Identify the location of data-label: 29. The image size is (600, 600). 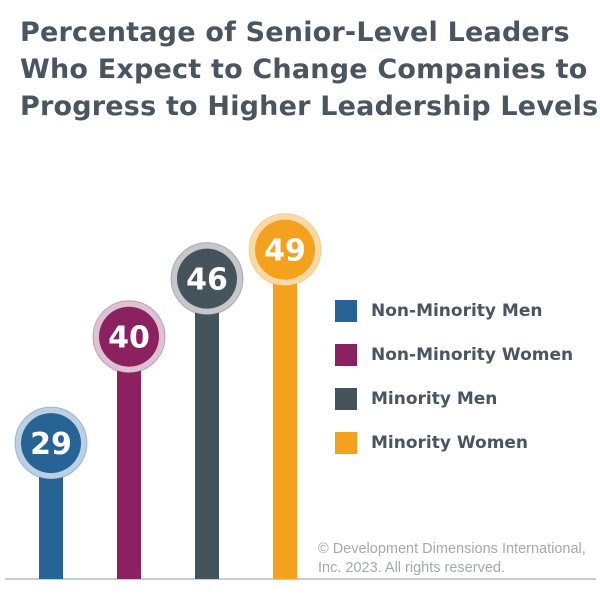
(51, 444).